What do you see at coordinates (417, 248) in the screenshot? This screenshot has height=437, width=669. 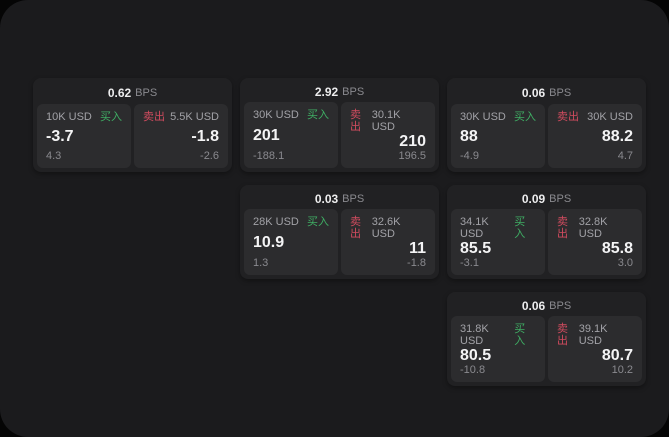 I see `sell-price-value: 11` at bounding box center [417, 248].